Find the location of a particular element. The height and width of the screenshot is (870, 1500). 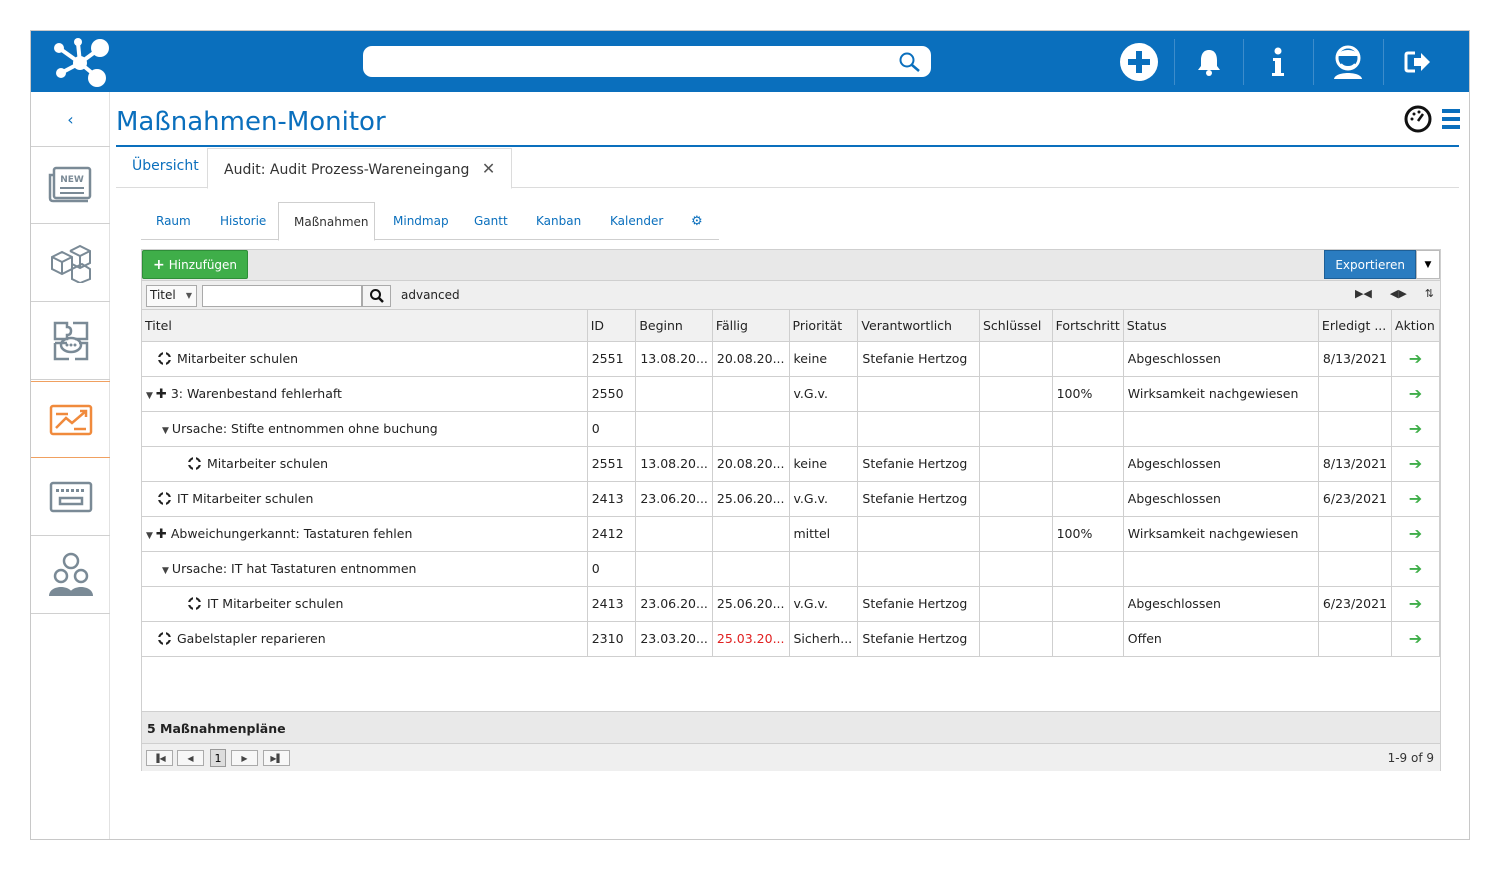

add-button is located at coordinates (1139, 61).